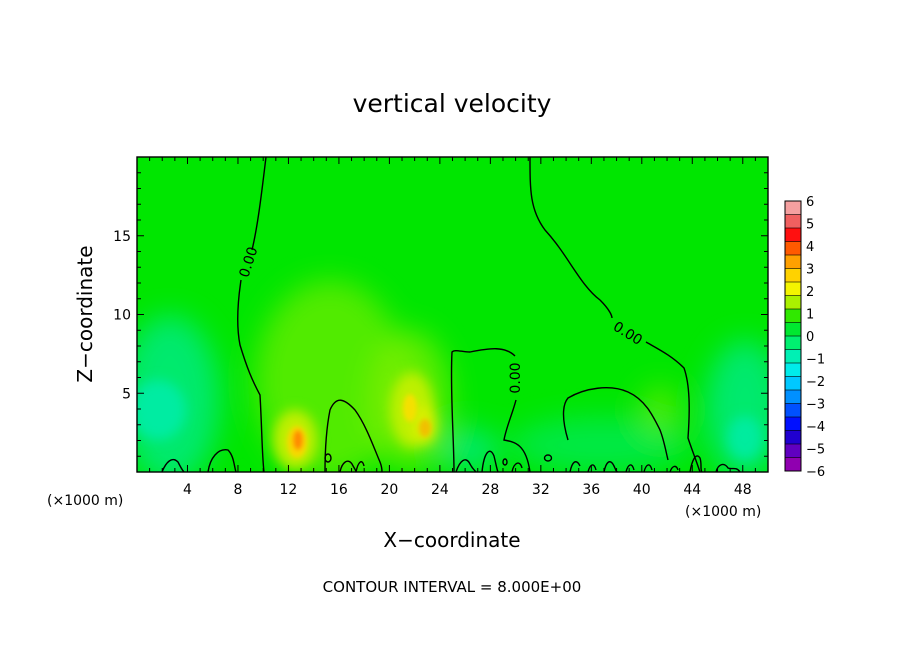 This screenshot has width=904, height=654. I want to click on contour-line-left, so click(252, 314).